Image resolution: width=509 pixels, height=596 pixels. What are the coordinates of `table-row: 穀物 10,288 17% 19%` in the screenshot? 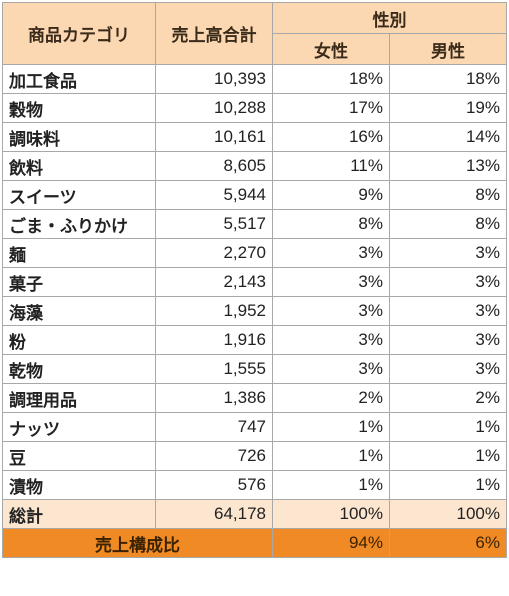 It's located at (254, 108).